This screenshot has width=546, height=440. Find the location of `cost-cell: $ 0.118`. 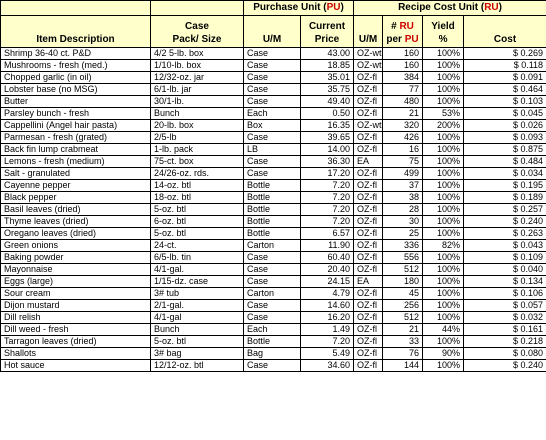

cost-cell: $ 0.118 is located at coordinates (504, 65).